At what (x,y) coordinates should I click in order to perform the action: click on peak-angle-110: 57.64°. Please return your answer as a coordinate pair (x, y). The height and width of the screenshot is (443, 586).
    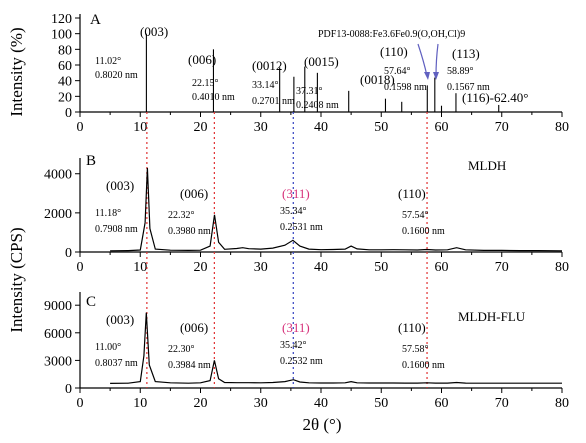
    Looking at the image, I should click on (397, 71).